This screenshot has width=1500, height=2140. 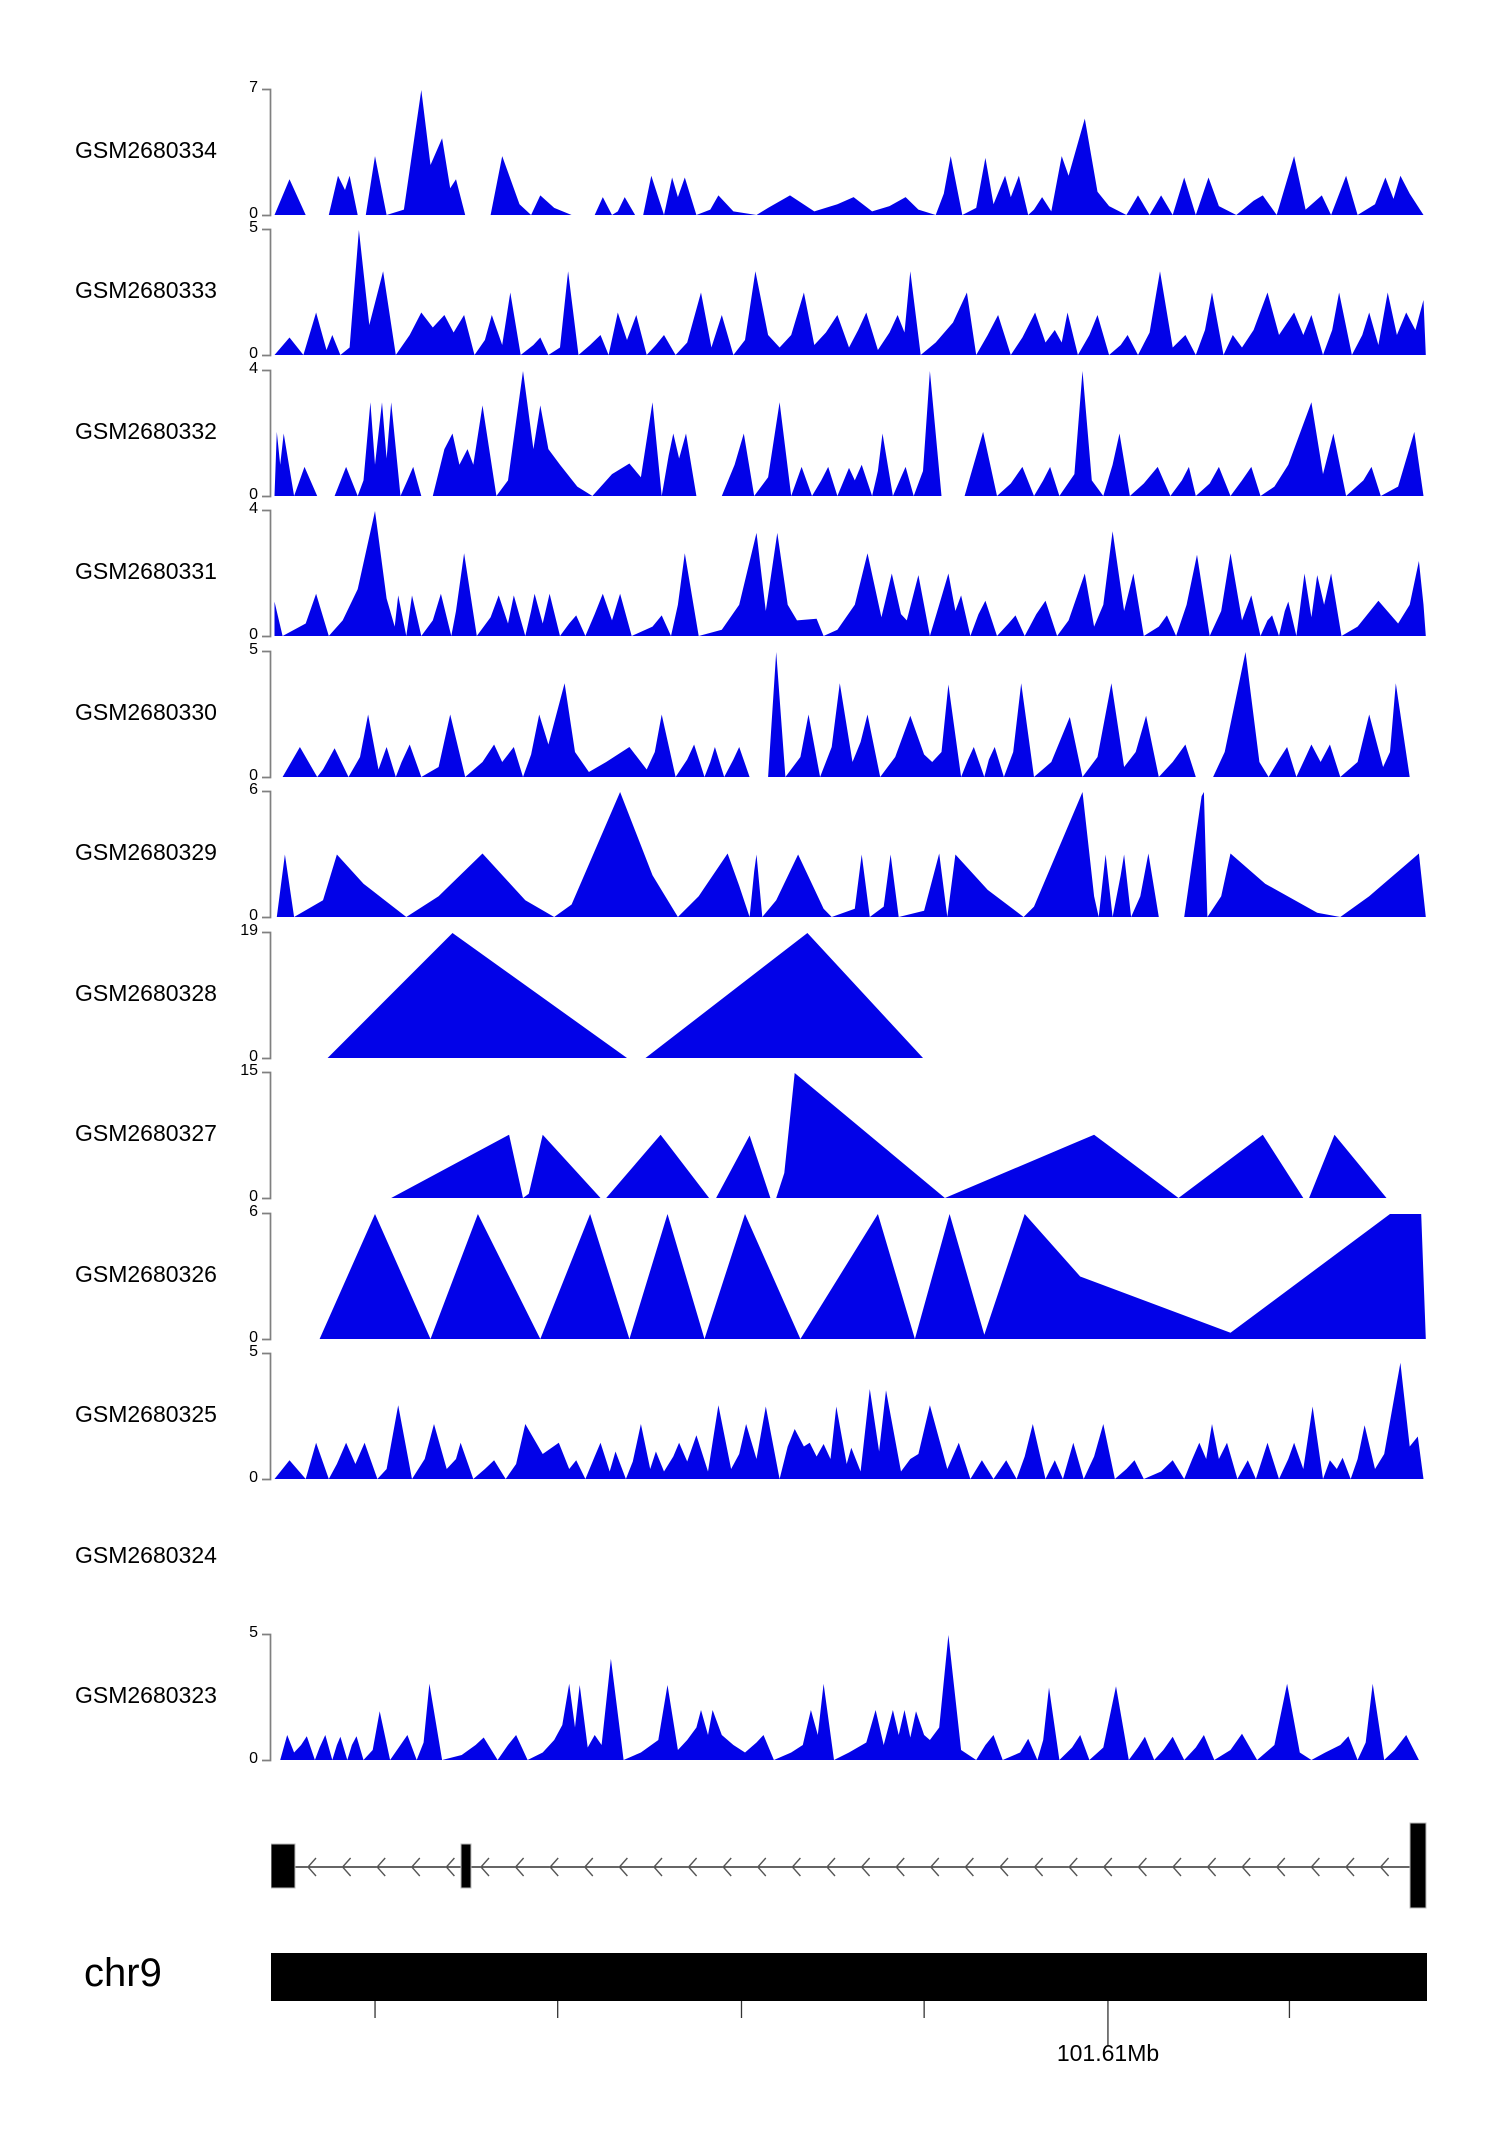 What do you see at coordinates (872, 1276) in the screenshot?
I see `coverage-area-GSM2680326` at bounding box center [872, 1276].